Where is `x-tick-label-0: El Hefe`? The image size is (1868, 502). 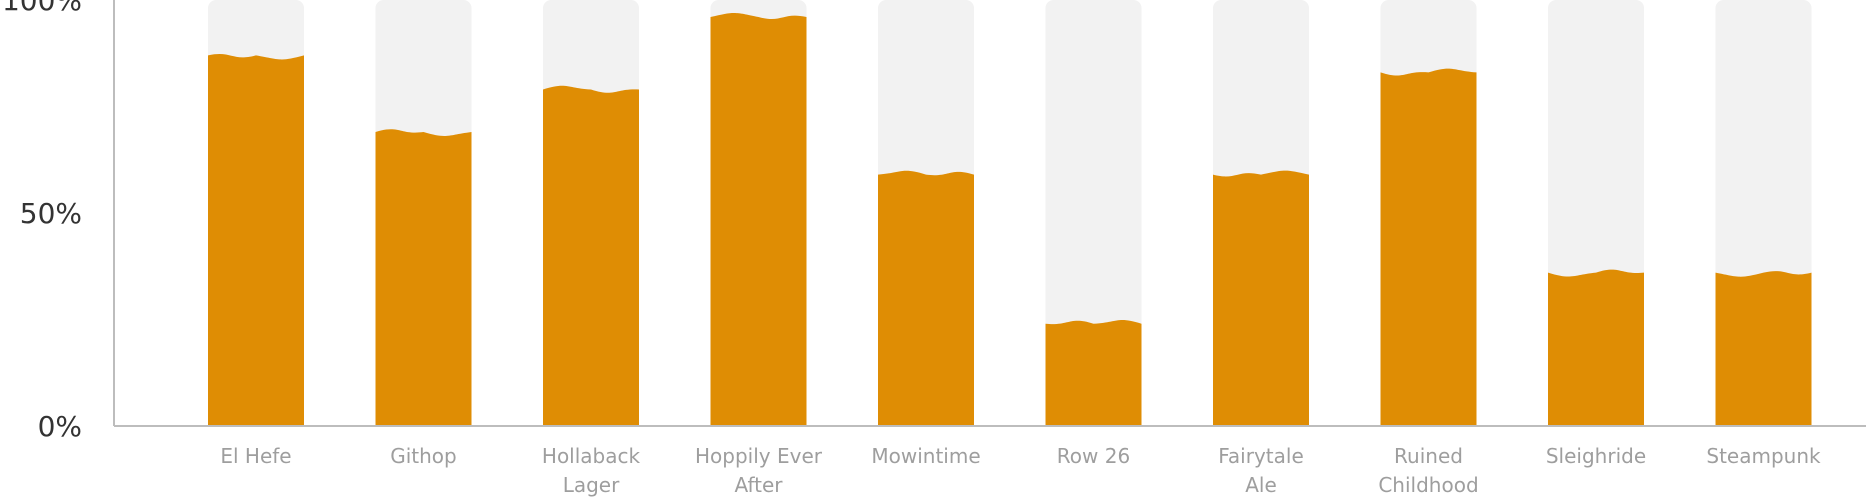
x-tick-label-0: El Hefe is located at coordinates (255, 456).